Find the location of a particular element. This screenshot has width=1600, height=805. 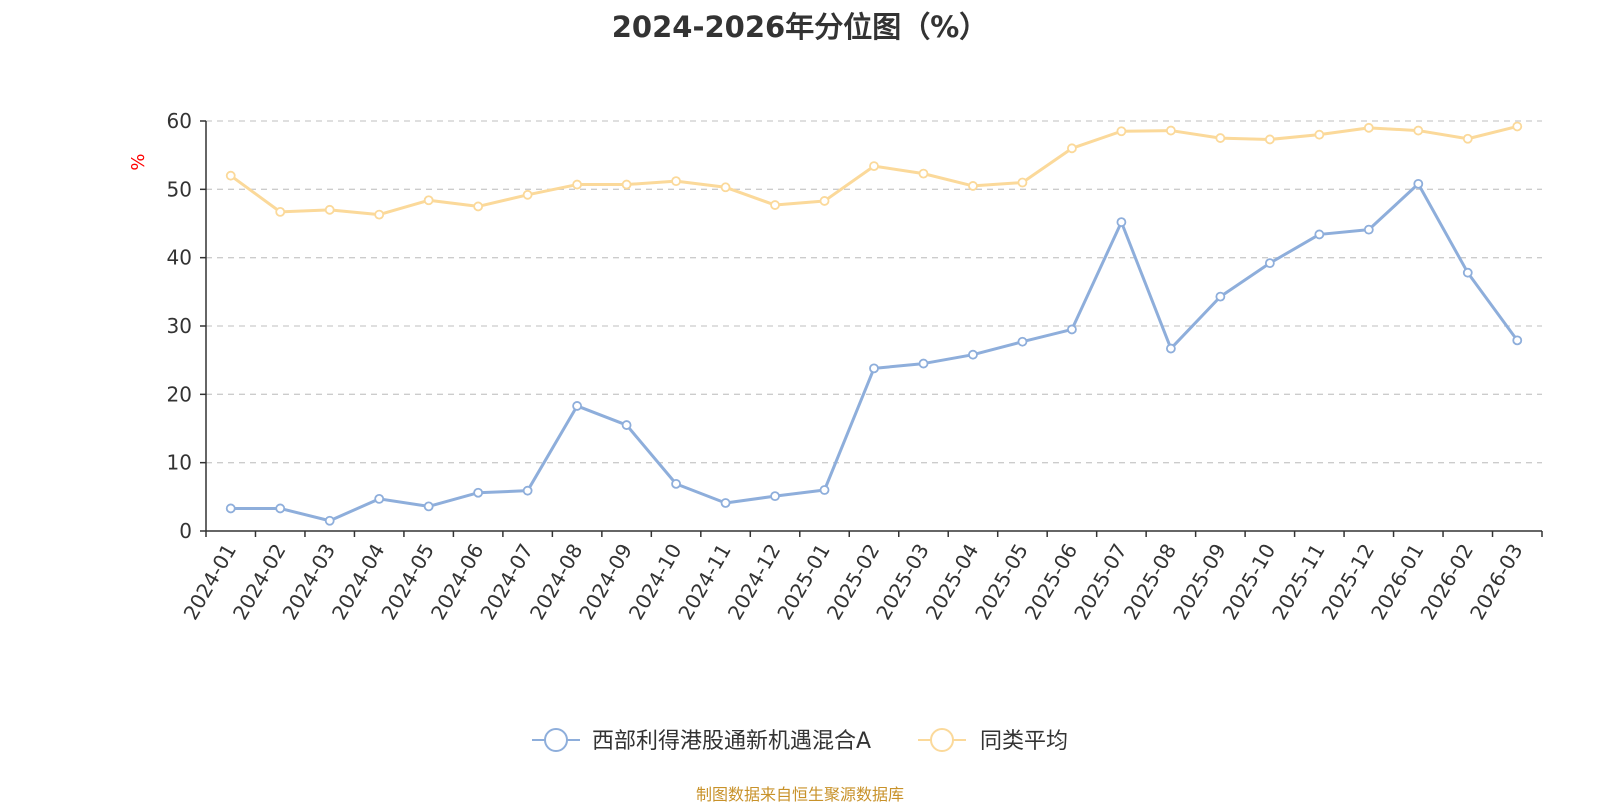

y-tick-label: 0 is located at coordinates (185, 531).